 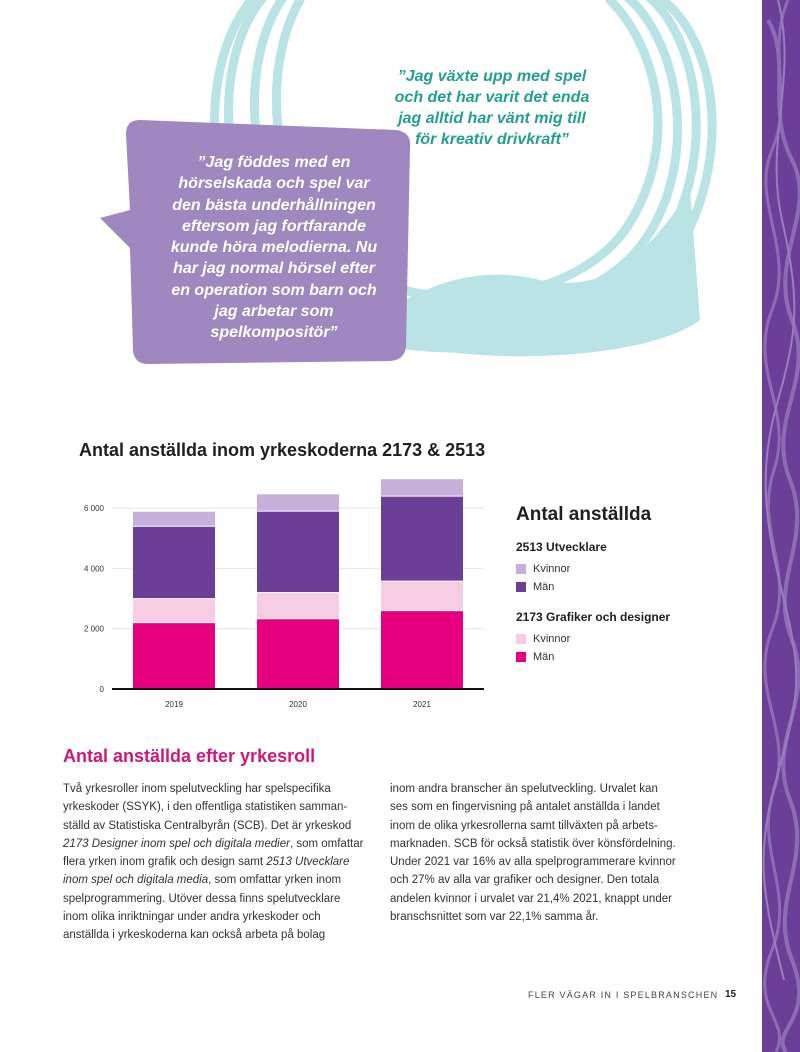 I want to click on quote-left-line: en operation som barn och, so click(x=274, y=290).